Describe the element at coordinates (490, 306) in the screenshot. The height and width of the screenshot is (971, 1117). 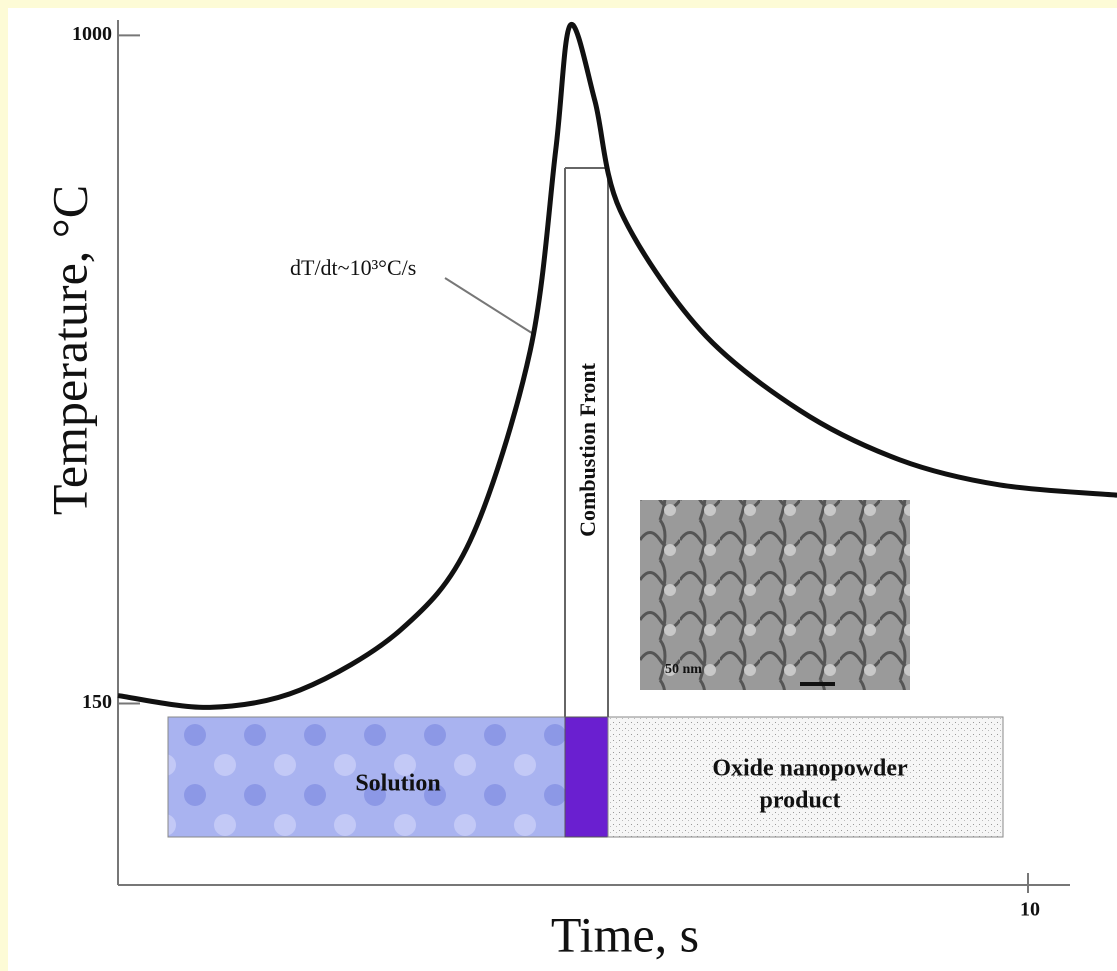
I see `annotation-leader` at that location.